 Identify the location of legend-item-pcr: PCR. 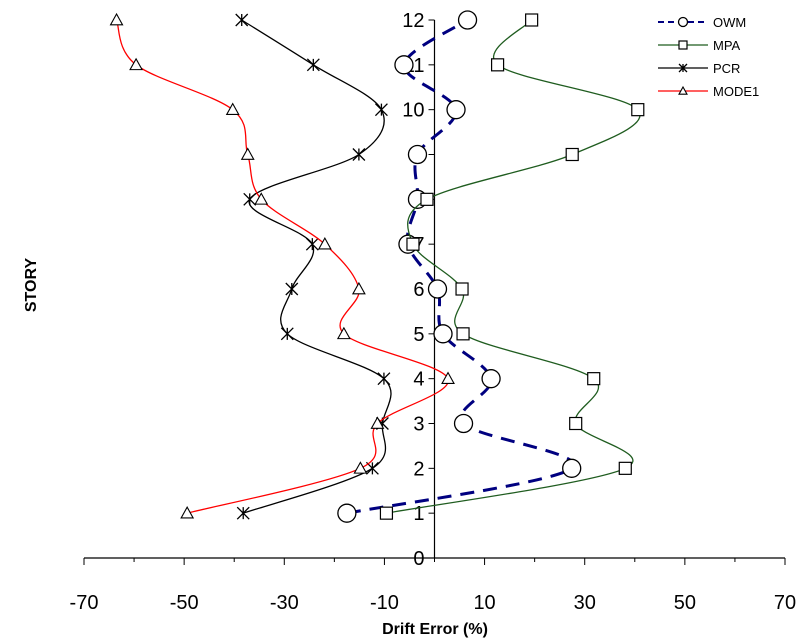
(699, 68).